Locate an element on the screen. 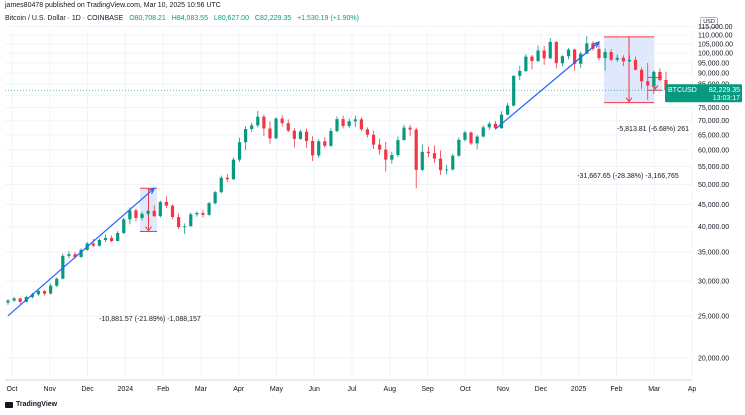 The width and height of the screenshot is (745, 415). low-value: L80,627.00 is located at coordinates (231, 18).